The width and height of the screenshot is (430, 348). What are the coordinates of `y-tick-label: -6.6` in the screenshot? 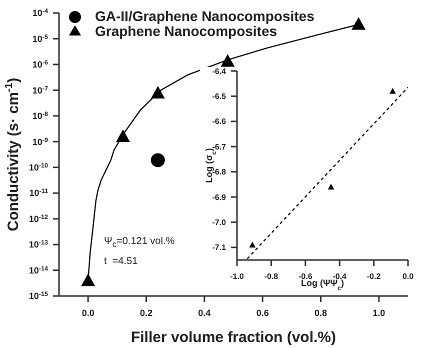 It's located at (219, 121).